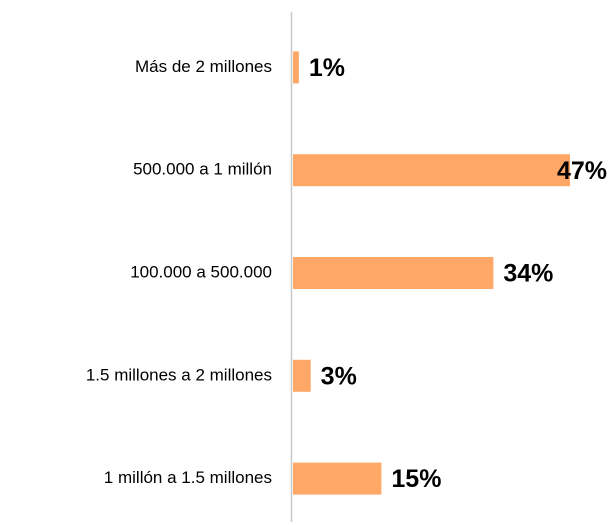 The image size is (610, 525). What do you see at coordinates (188, 477) in the screenshot?
I see `category-label: 1 millón a 1.5 millones` at bounding box center [188, 477].